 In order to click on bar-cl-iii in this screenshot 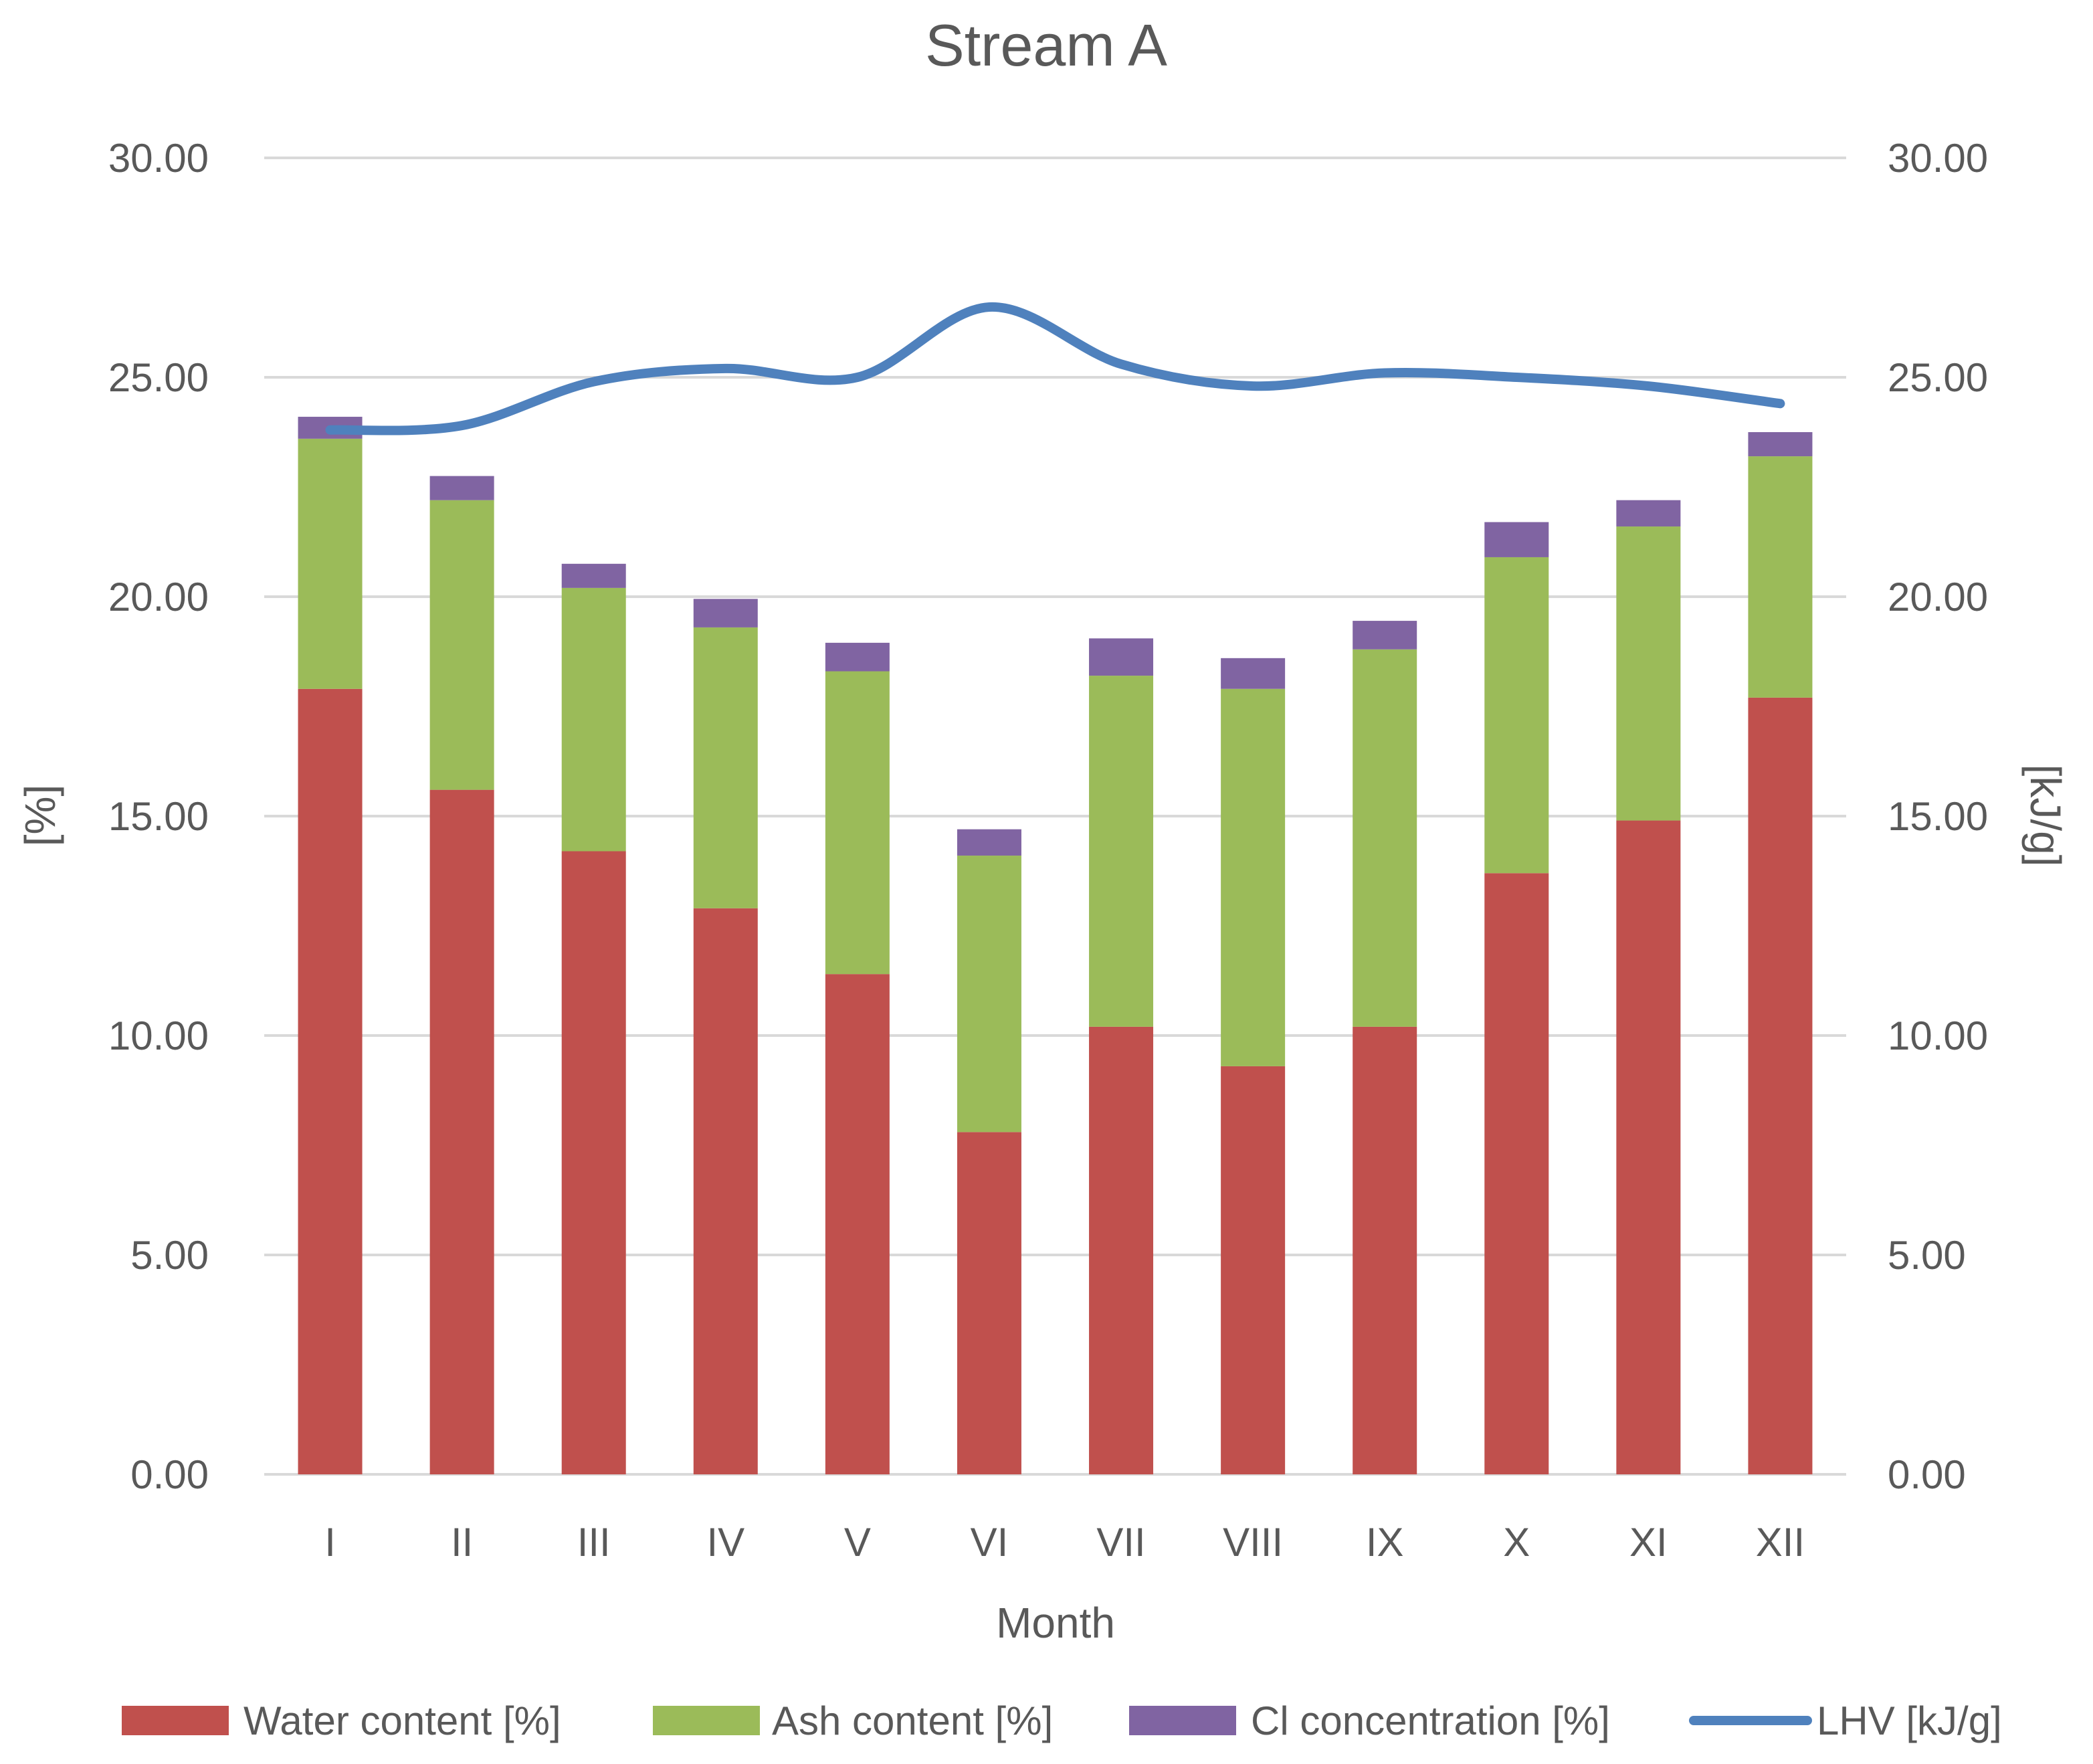, I will do `click(593, 575)`.